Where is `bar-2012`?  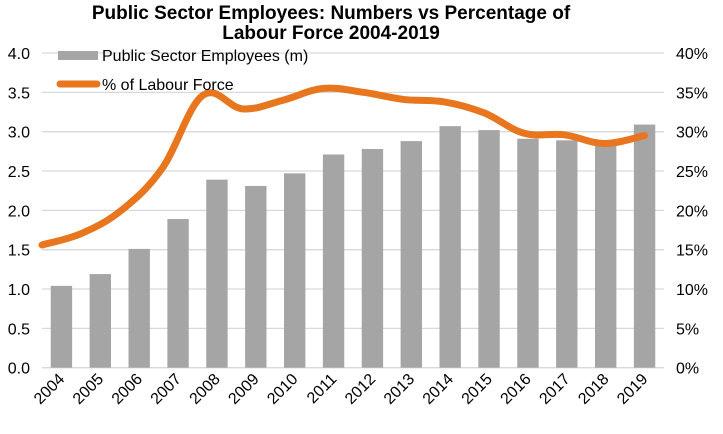
bar-2012 is located at coordinates (372, 258).